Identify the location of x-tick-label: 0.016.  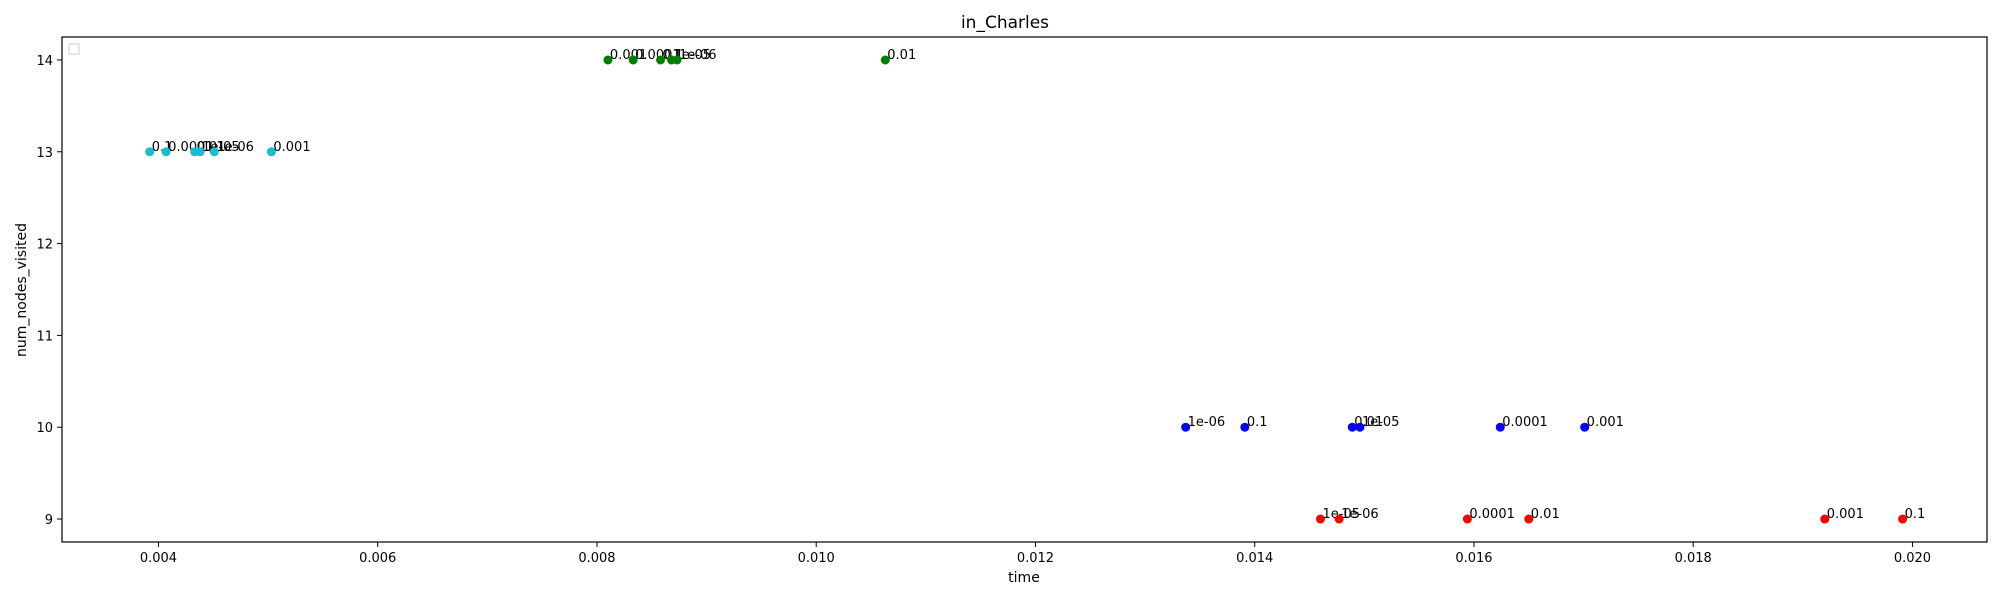
(1473, 558).